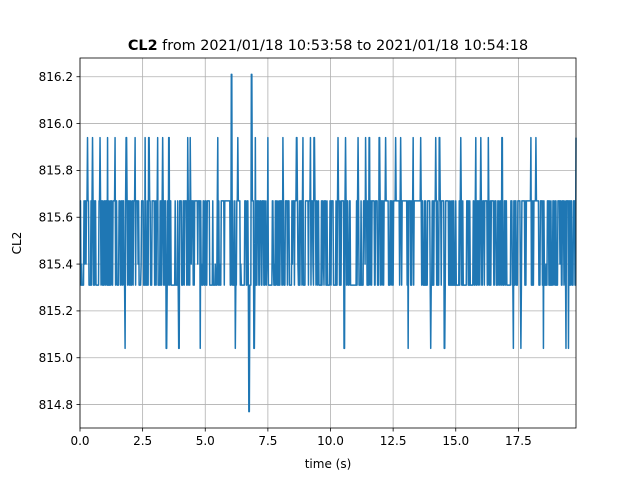  I want to click on y-axis-label: CL2, so click(17, 243).